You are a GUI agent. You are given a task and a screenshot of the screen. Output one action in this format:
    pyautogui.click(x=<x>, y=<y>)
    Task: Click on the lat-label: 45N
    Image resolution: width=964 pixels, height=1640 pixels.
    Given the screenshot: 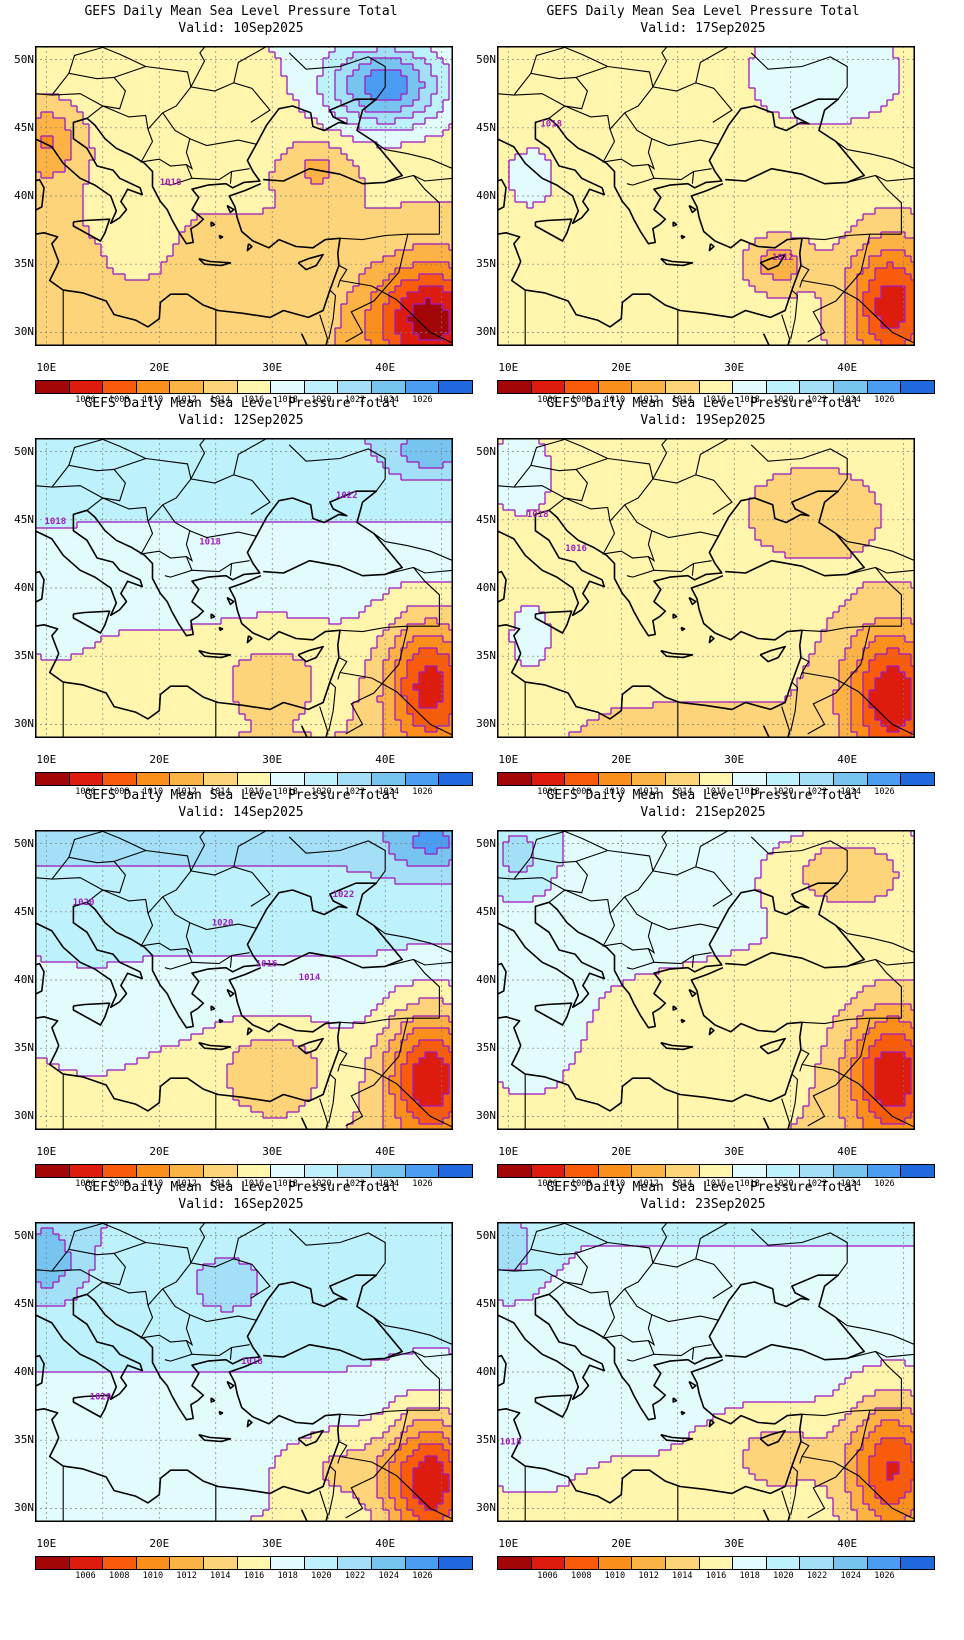 What is the action you would take?
    pyautogui.click(x=480, y=519)
    